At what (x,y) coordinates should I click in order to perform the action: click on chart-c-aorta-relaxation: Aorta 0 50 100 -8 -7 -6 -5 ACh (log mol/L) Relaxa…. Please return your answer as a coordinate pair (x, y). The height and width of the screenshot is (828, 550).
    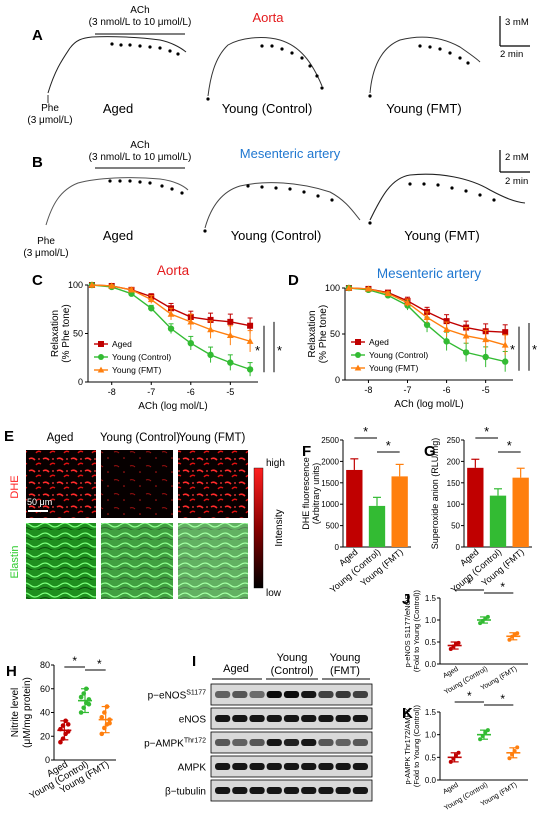
    Looking at the image, I should click on (166, 337).